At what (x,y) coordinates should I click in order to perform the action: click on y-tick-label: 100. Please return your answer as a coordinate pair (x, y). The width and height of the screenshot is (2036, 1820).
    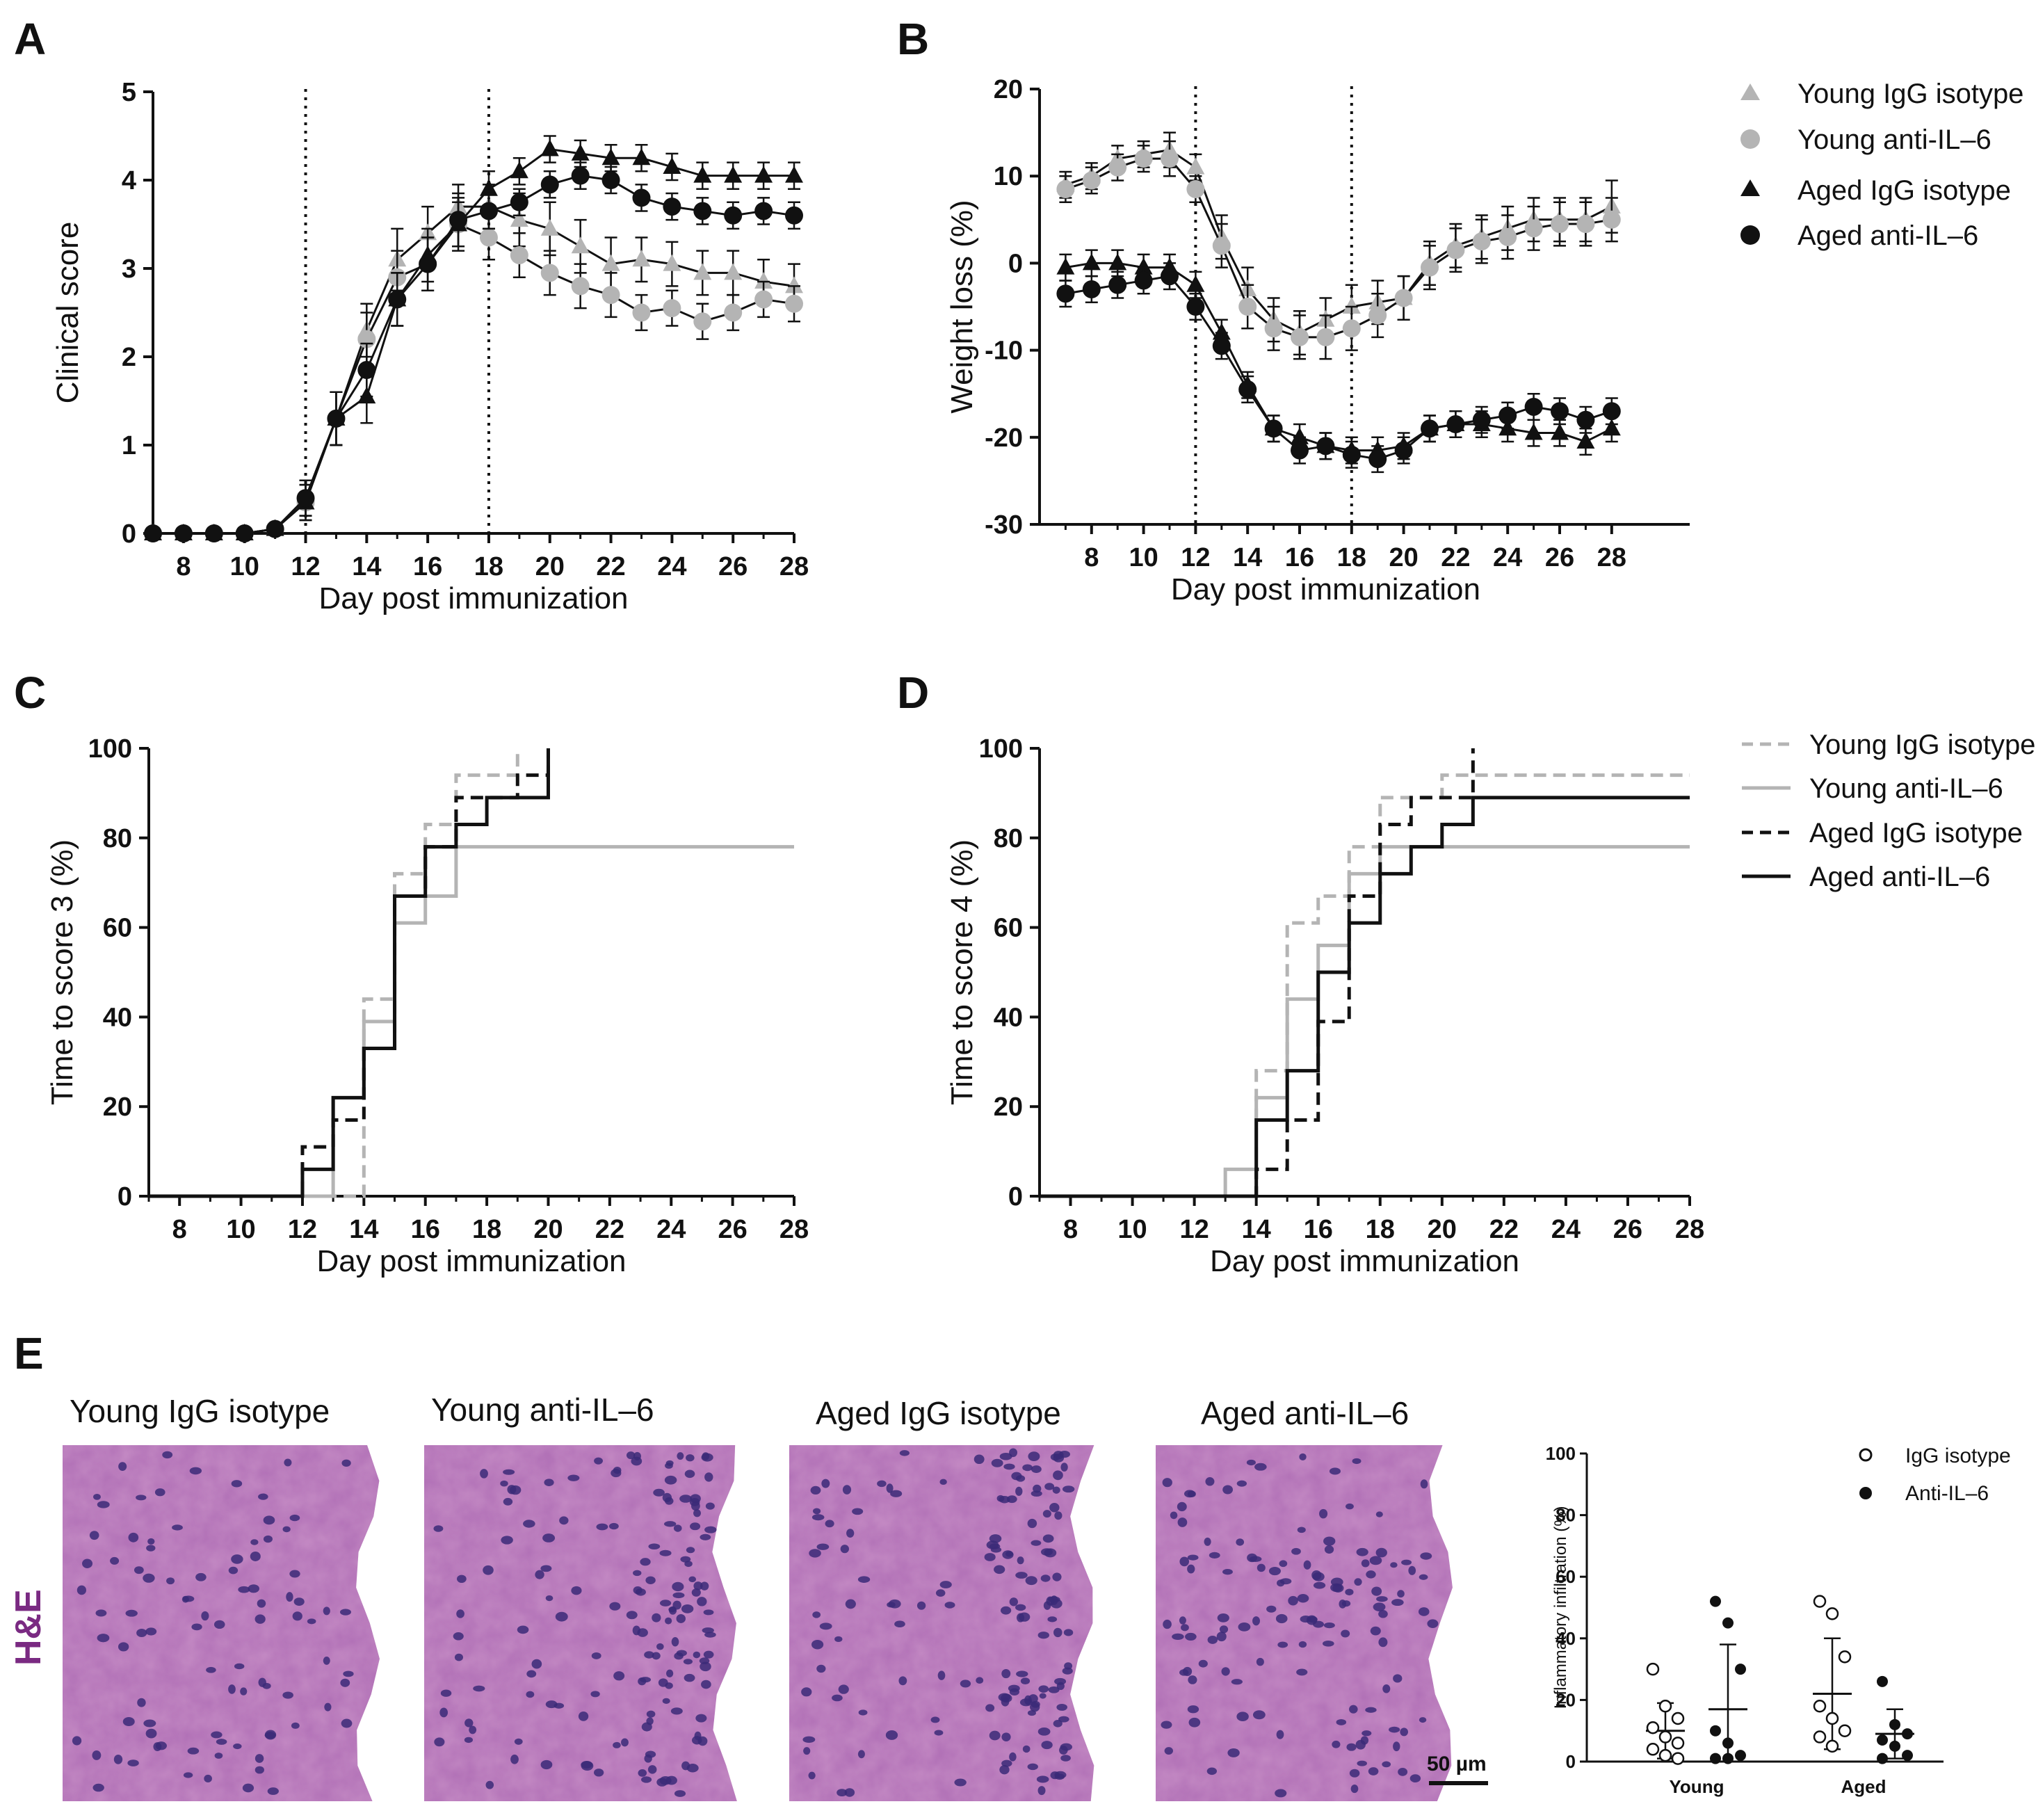
    Looking at the image, I should click on (110, 749).